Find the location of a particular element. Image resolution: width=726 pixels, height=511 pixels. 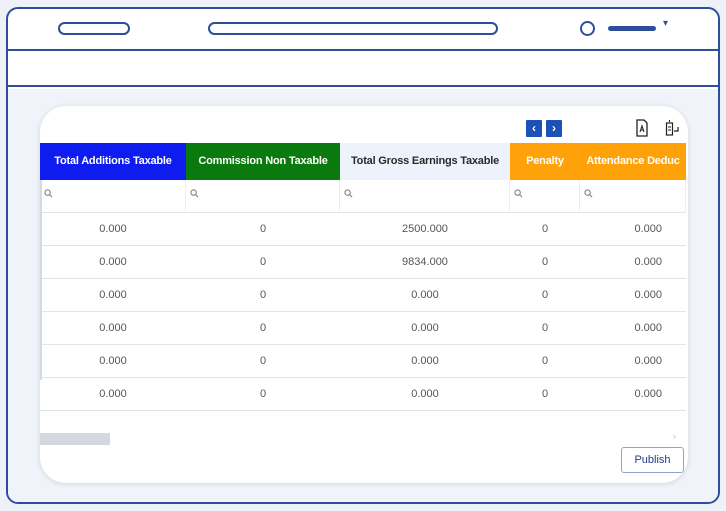

column-header-penalty: Penalty is located at coordinates (545, 161).